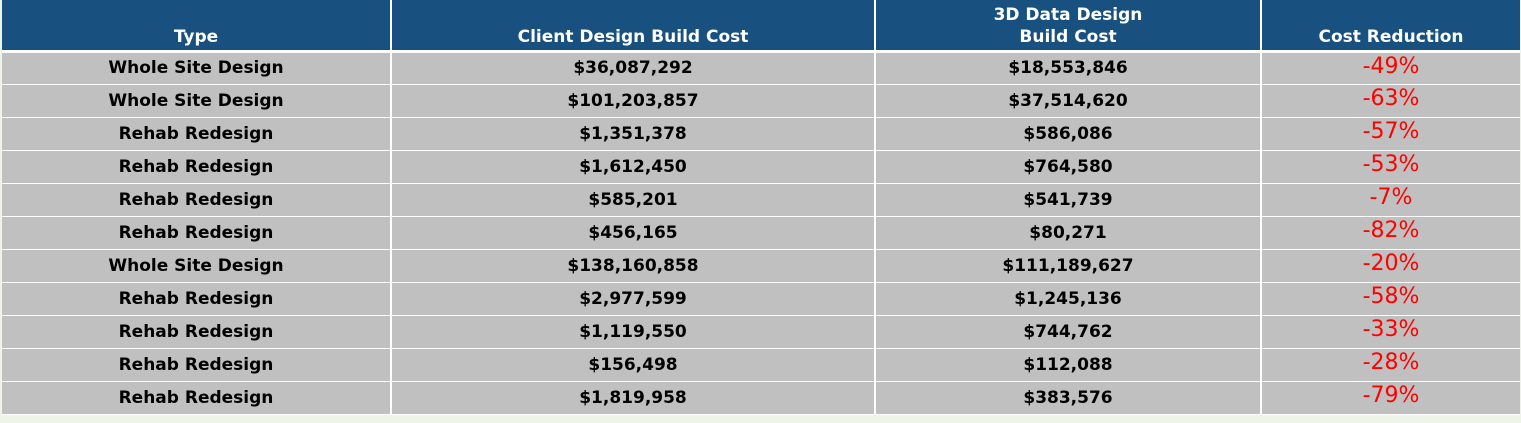 The width and height of the screenshot is (1521, 423). I want to click on cell-3d-data-cost: $1,245,136, so click(1068, 299).